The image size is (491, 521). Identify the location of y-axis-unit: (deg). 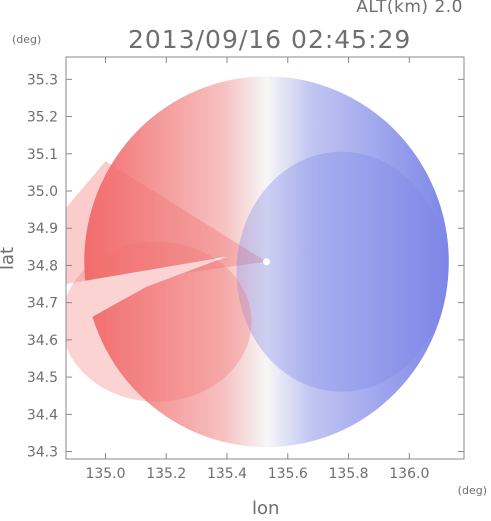
(27, 39).